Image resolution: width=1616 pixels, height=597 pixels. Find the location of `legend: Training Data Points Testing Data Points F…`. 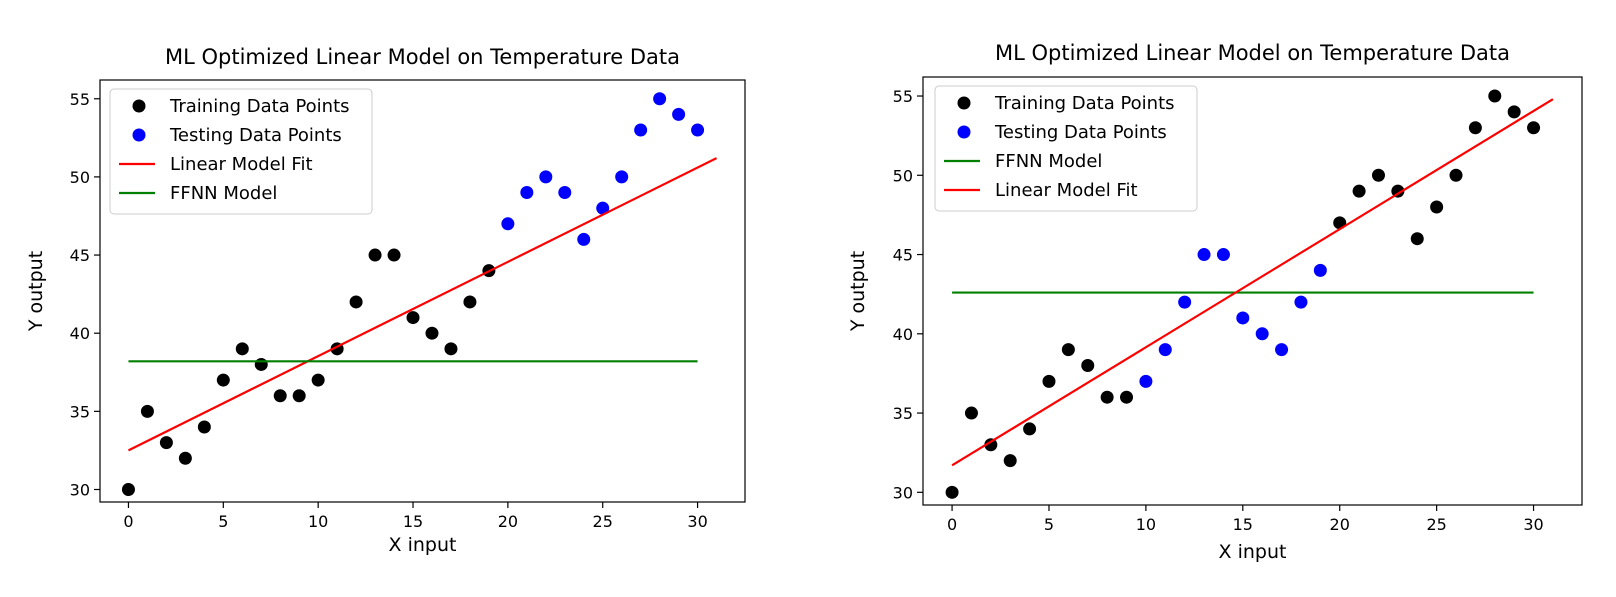

legend: Training Data Points Testing Data Points F… is located at coordinates (1066, 148).